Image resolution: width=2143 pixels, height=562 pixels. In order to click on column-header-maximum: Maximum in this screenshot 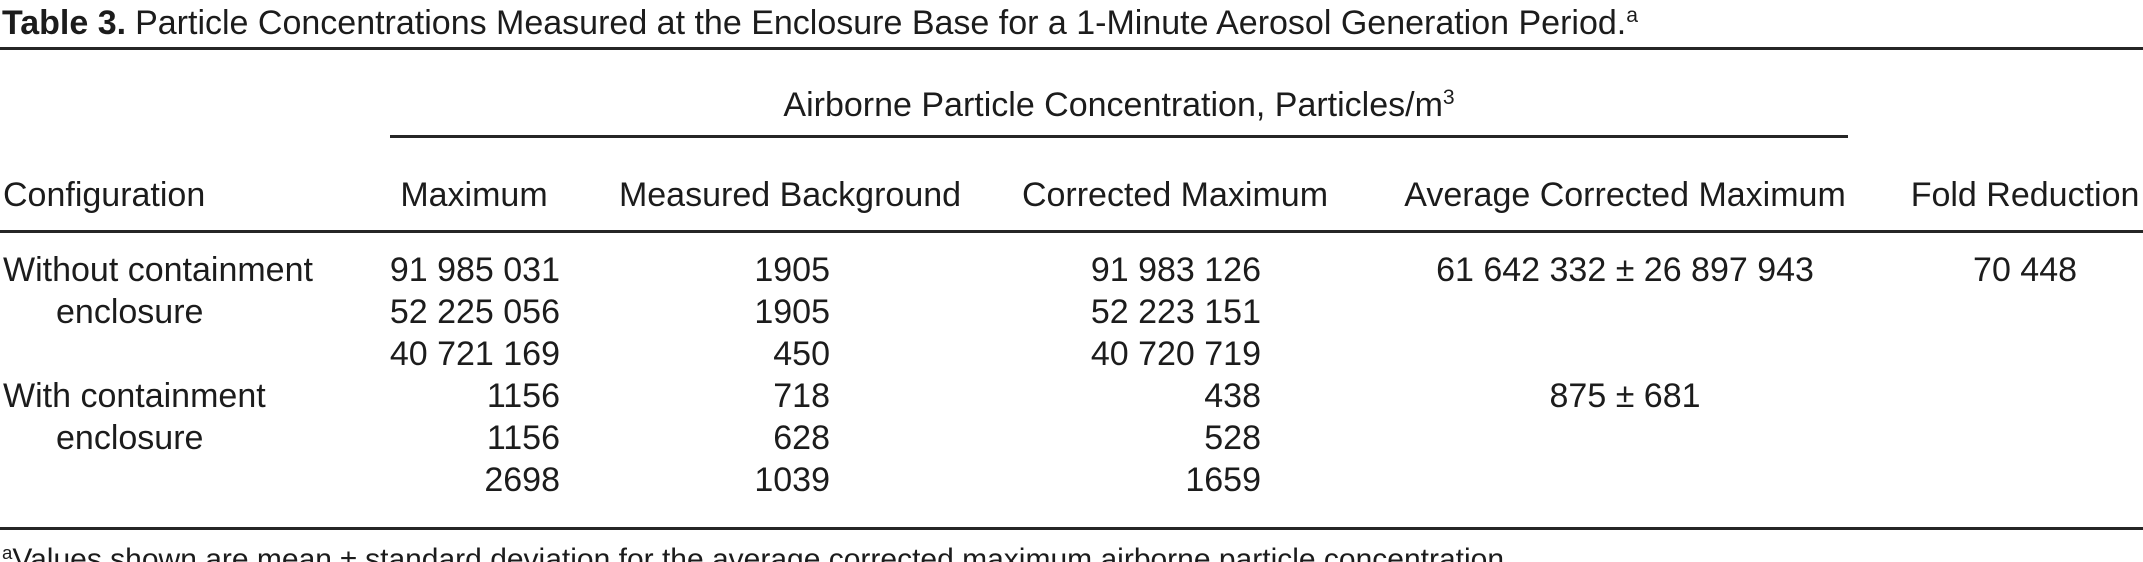, I will do `click(474, 185)`.